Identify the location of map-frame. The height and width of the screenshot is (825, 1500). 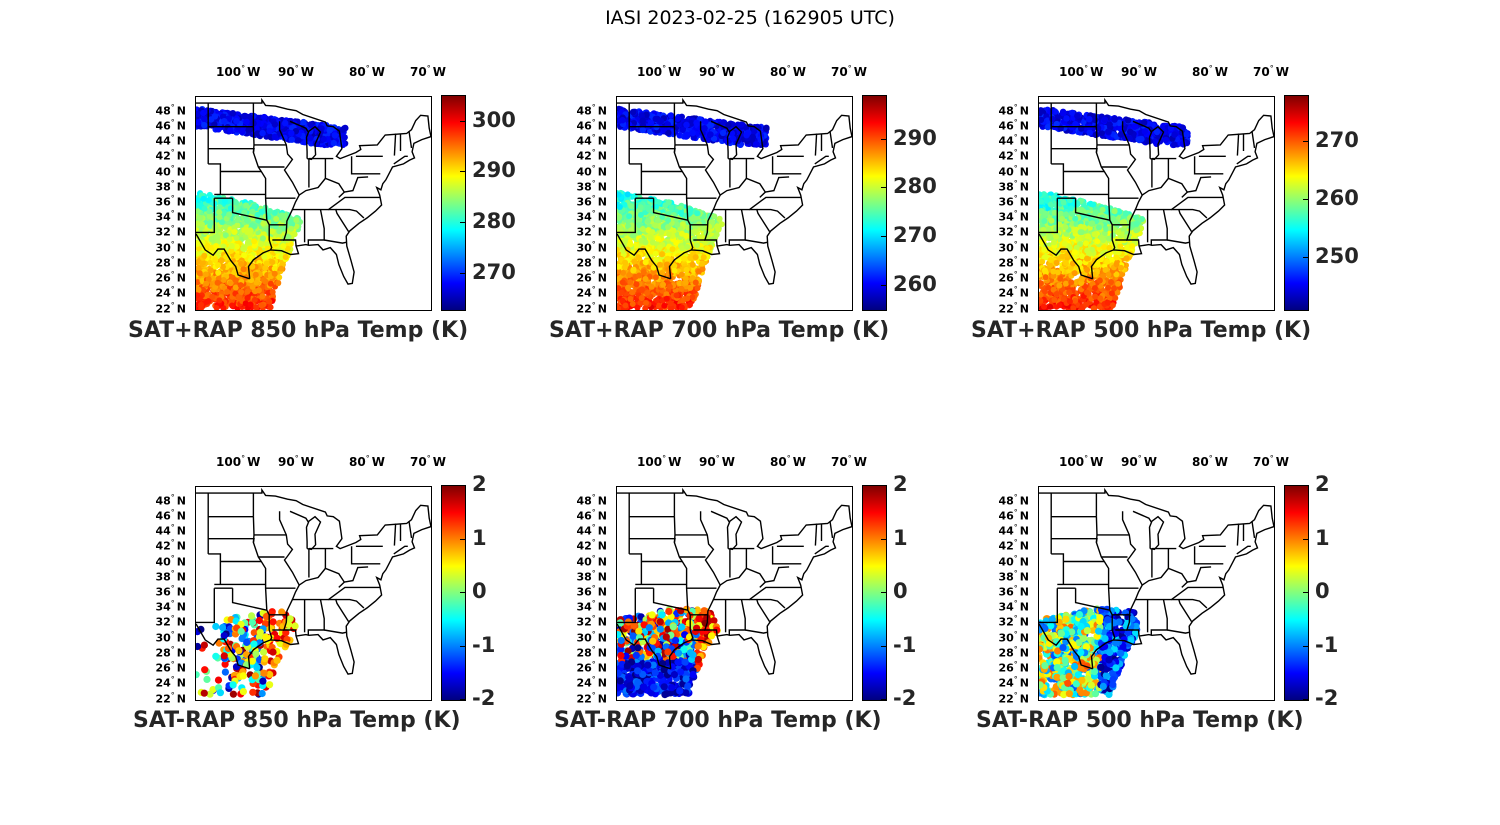
(734, 203).